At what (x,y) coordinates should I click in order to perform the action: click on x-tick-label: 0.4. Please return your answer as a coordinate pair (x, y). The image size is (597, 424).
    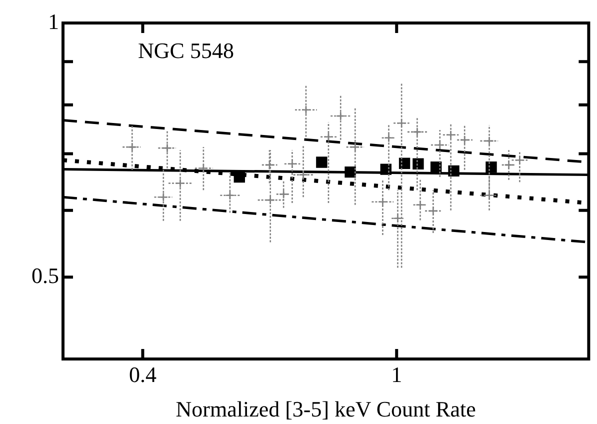
    Looking at the image, I should click on (142, 374).